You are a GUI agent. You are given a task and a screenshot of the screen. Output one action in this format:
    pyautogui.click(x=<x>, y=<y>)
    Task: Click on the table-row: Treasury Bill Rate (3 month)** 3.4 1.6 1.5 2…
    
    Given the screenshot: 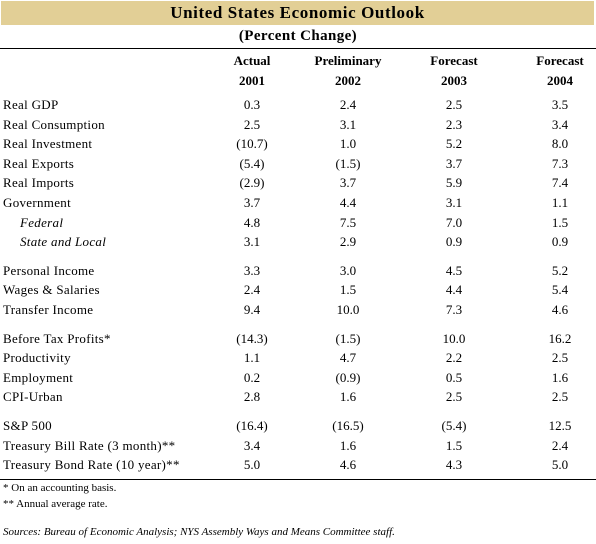 What is the action you would take?
    pyautogui.click(x=298, y=448)
    